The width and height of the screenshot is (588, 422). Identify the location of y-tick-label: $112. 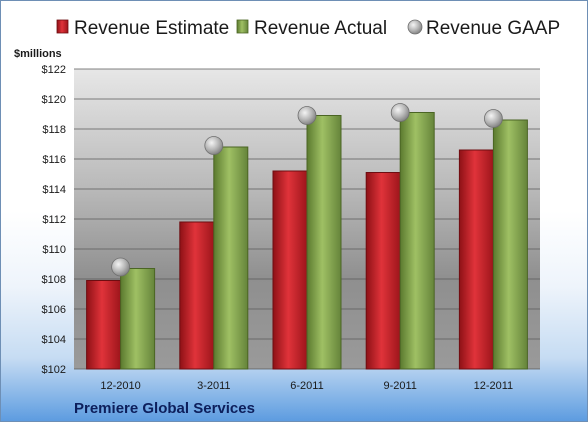
(54, 220).